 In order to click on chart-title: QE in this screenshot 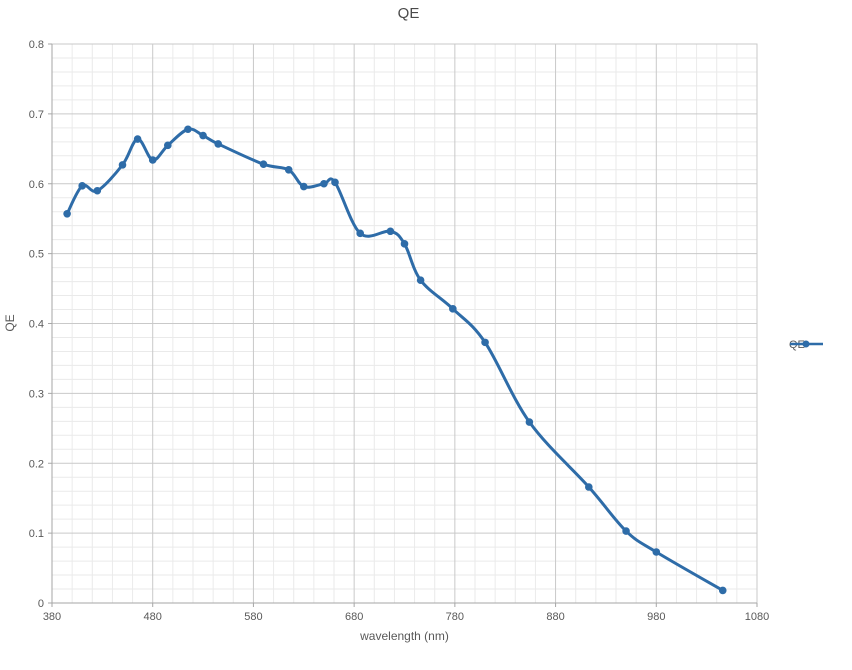, I will do `click(408, 13)`.